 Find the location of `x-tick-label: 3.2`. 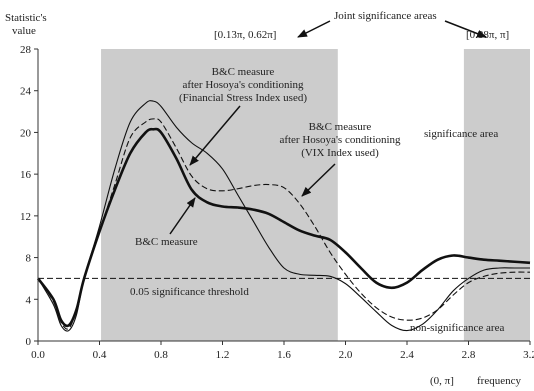

x-tick-label: 3.2 is located at coordinates (528, 355).